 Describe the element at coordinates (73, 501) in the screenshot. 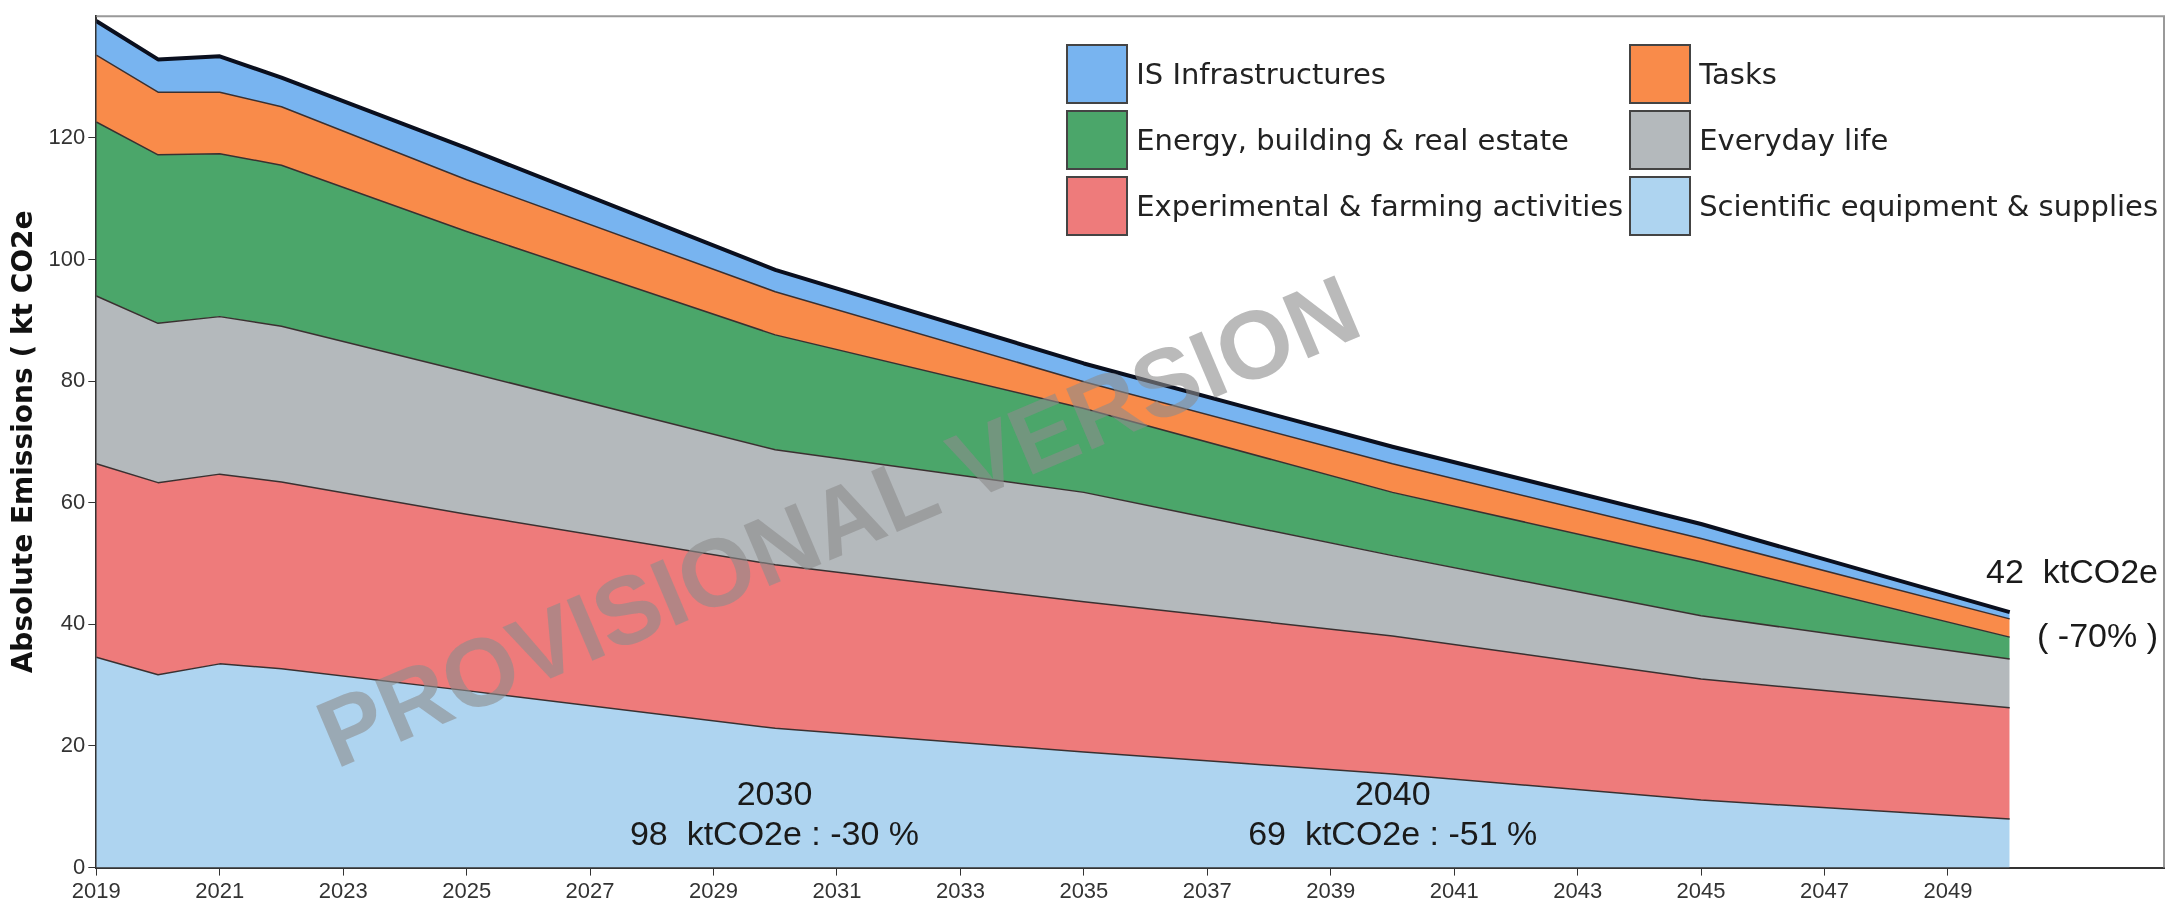

I see `y-tick-label: 60` at that location.